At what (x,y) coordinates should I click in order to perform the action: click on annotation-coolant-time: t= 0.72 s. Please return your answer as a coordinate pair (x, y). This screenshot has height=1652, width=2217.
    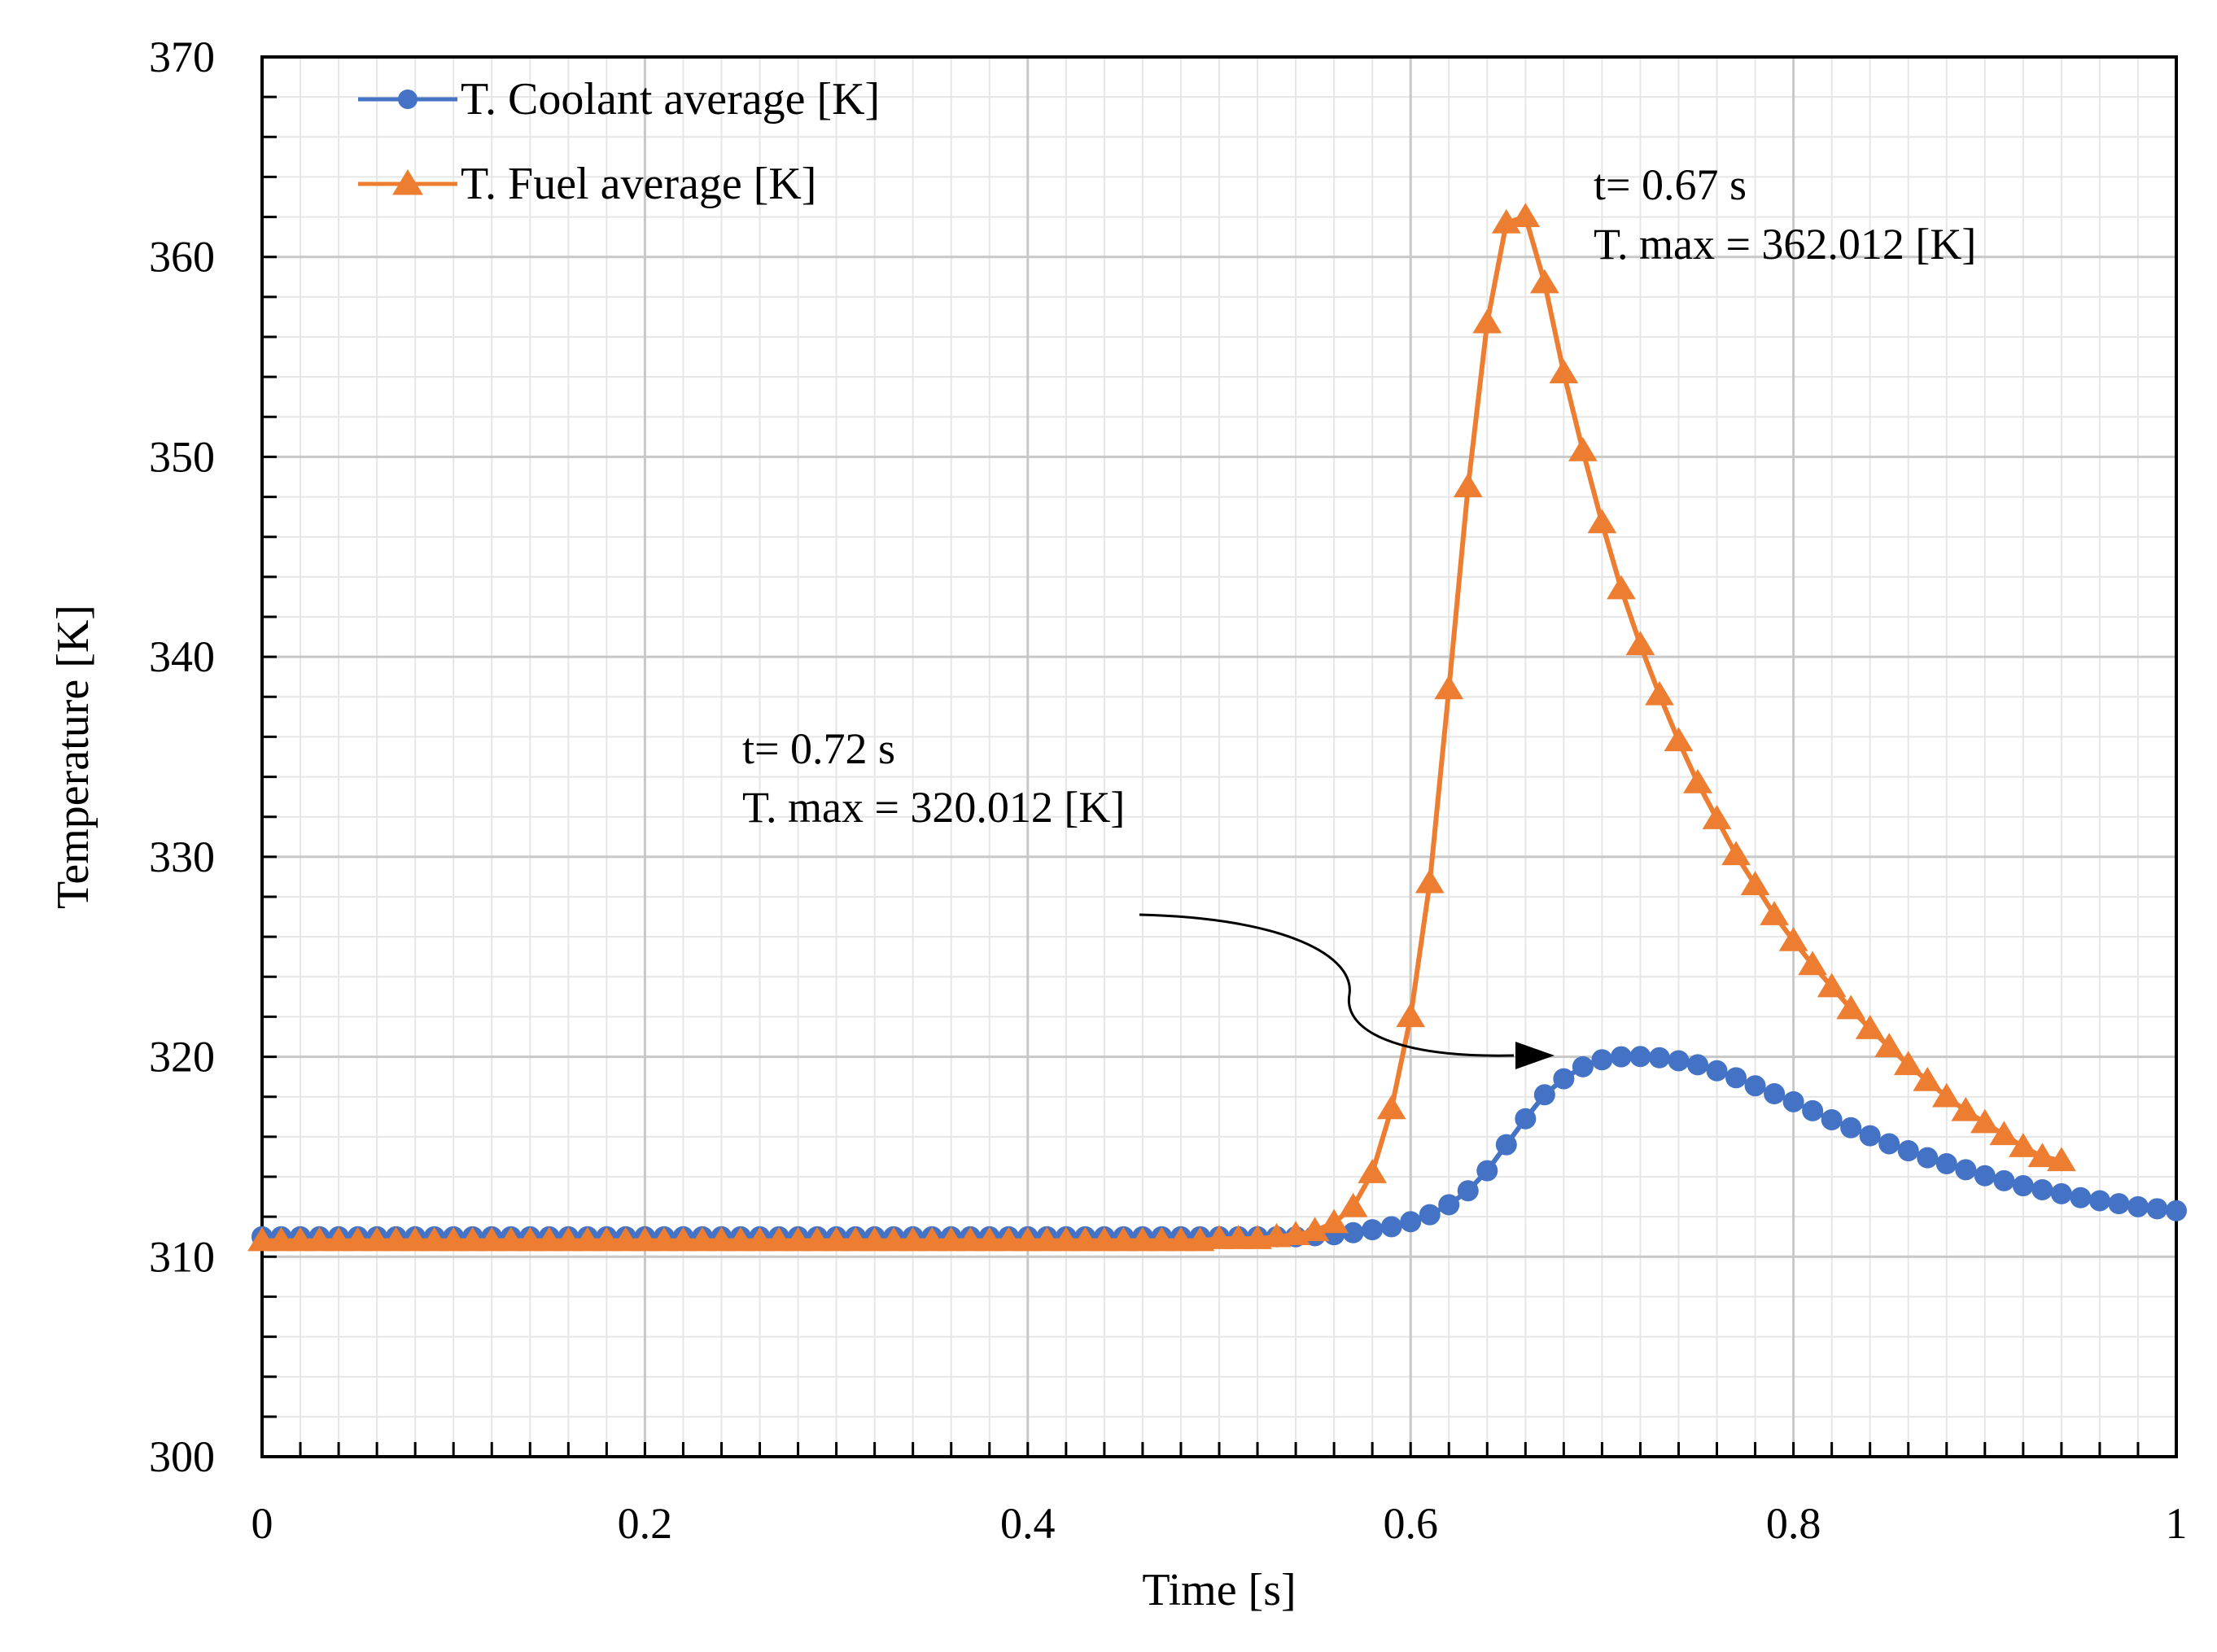
    Looking at the image, I should click on (819, 748).